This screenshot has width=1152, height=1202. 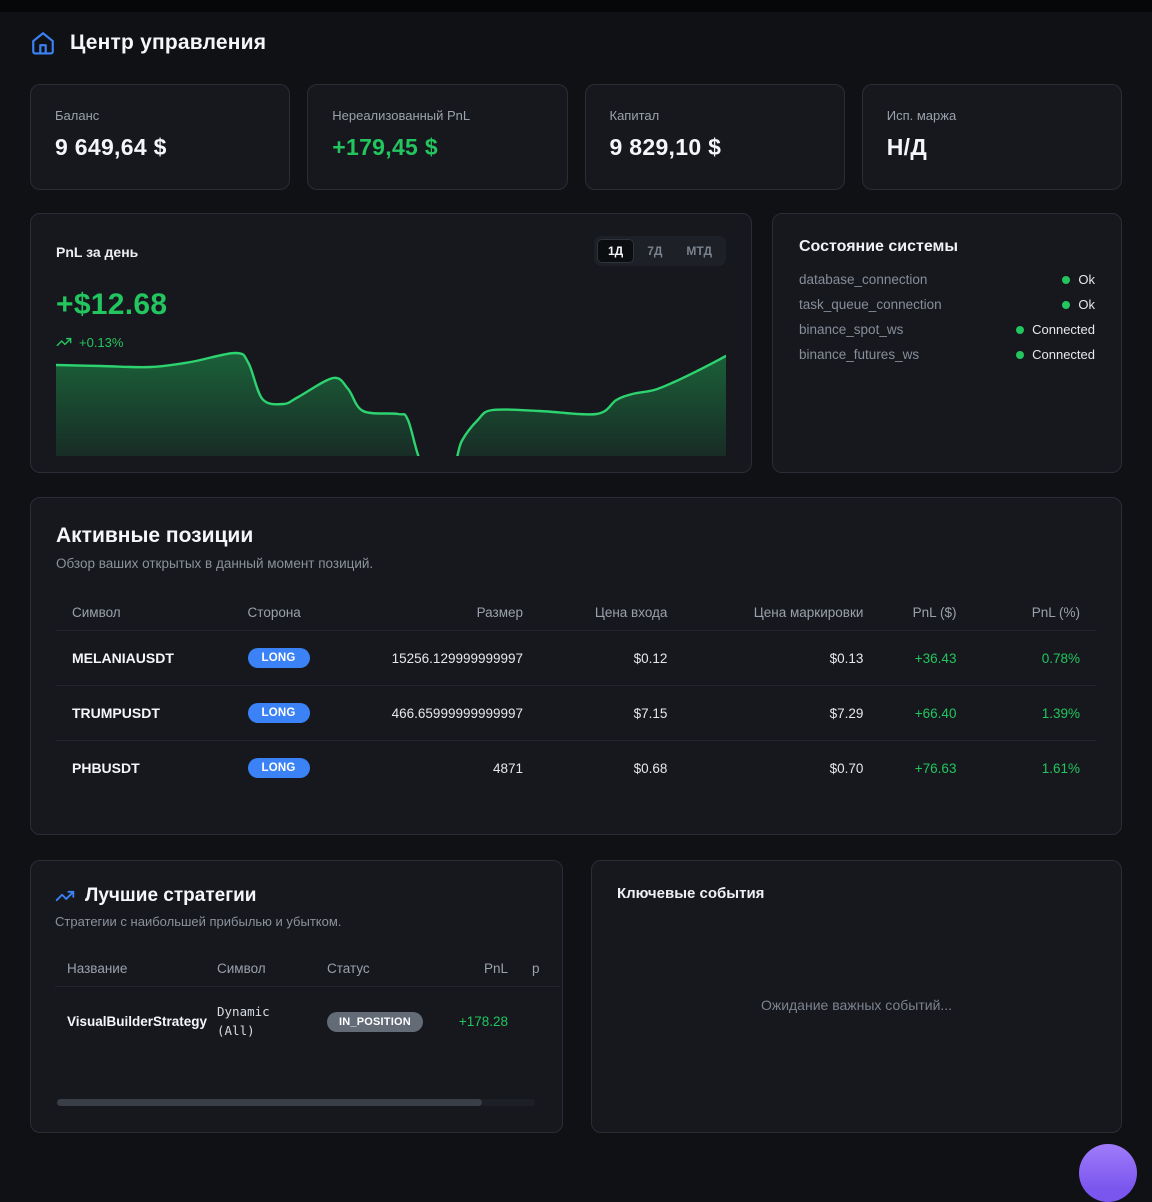 What do you see at coordinates (112, 304) in the screenshot?
I see `daily-pnl-value: +$12.68` at bounding box center [112, 304].